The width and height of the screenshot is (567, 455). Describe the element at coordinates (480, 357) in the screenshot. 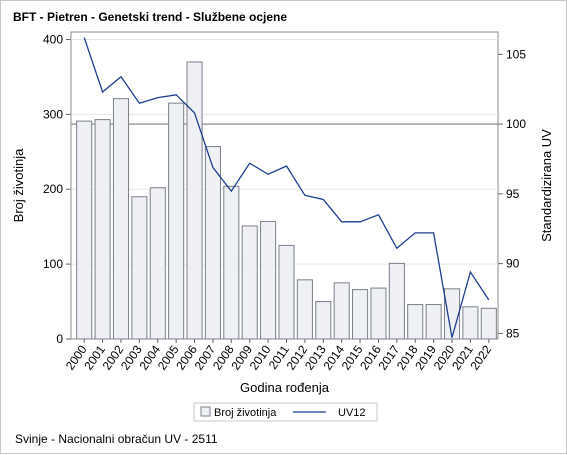

I see `x-tick-label: 2022` at that location.